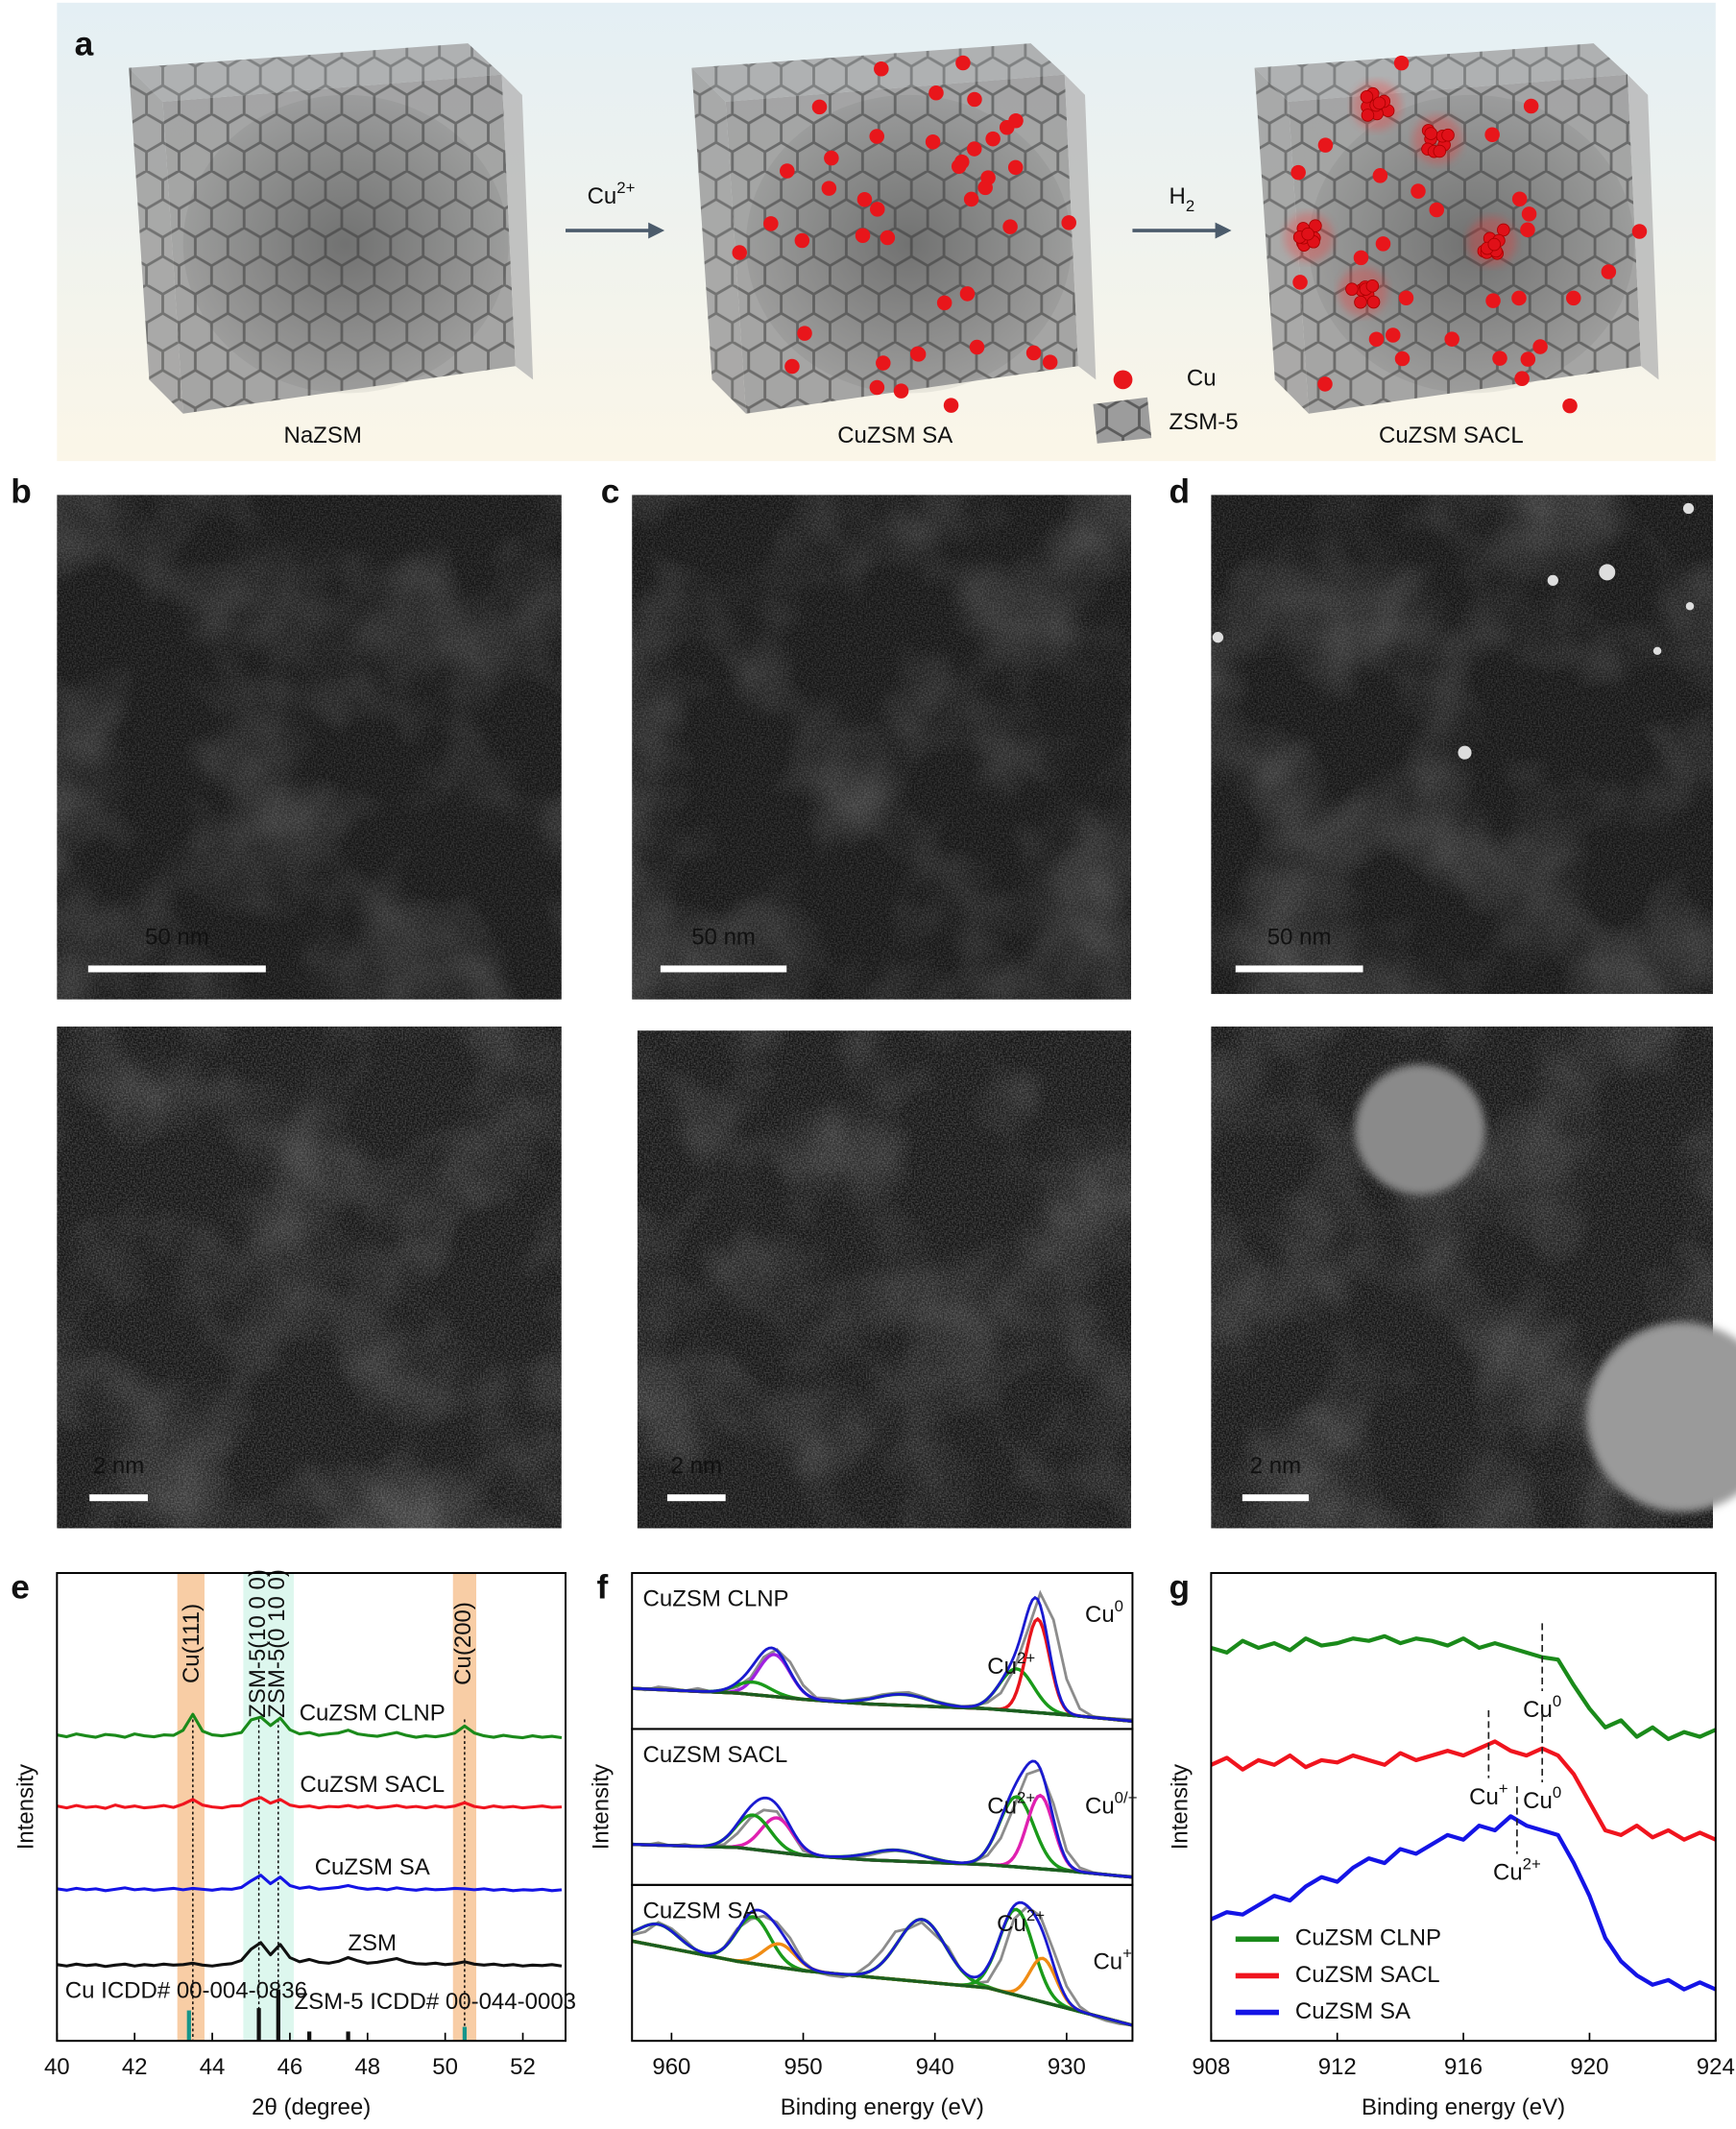  I want to click on arrow-label-sup: 2+, so click(625, 188).